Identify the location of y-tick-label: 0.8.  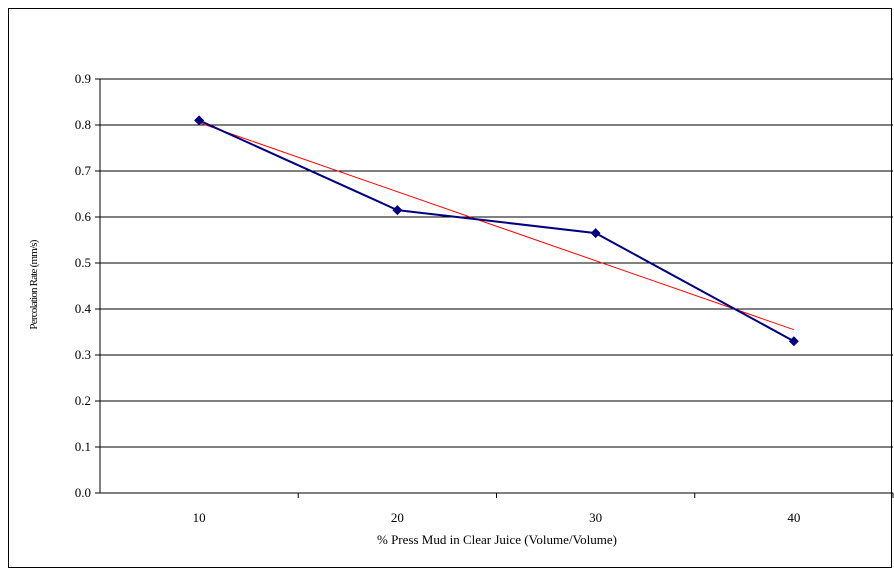
(83, 124).